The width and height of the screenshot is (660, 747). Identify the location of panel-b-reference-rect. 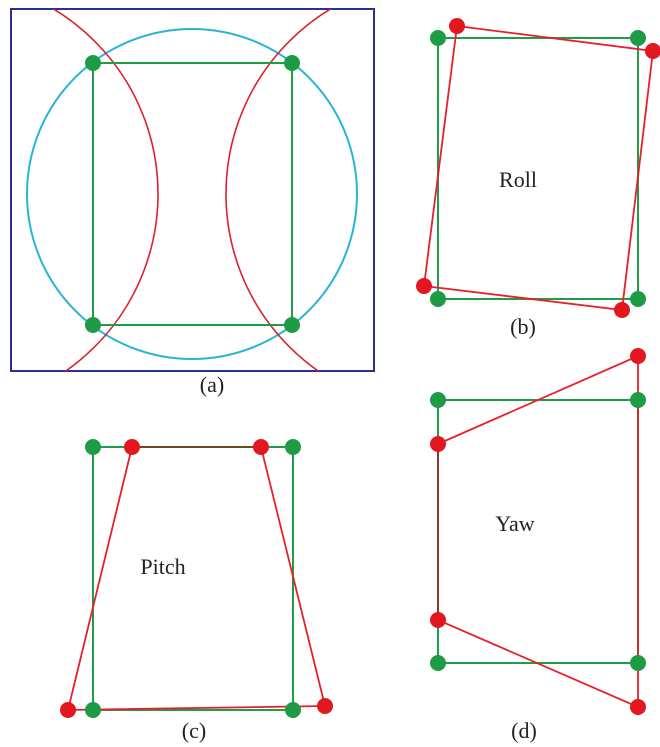
(538, 168).